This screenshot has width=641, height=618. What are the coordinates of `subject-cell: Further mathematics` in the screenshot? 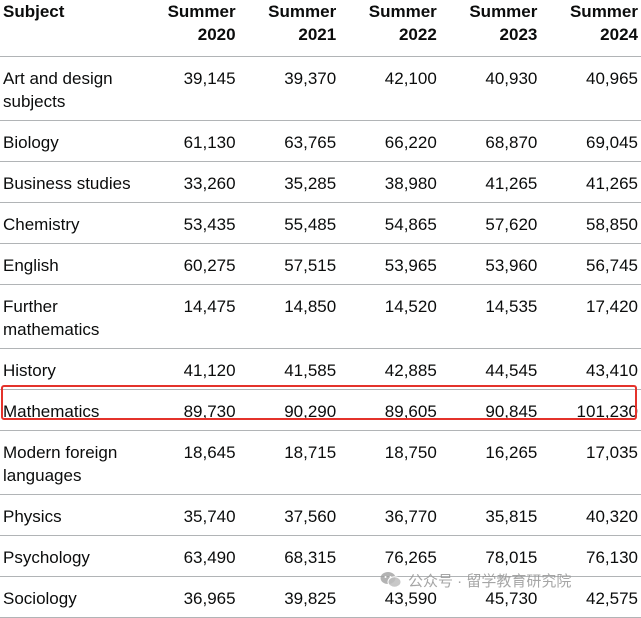 It's located at (69, 316).